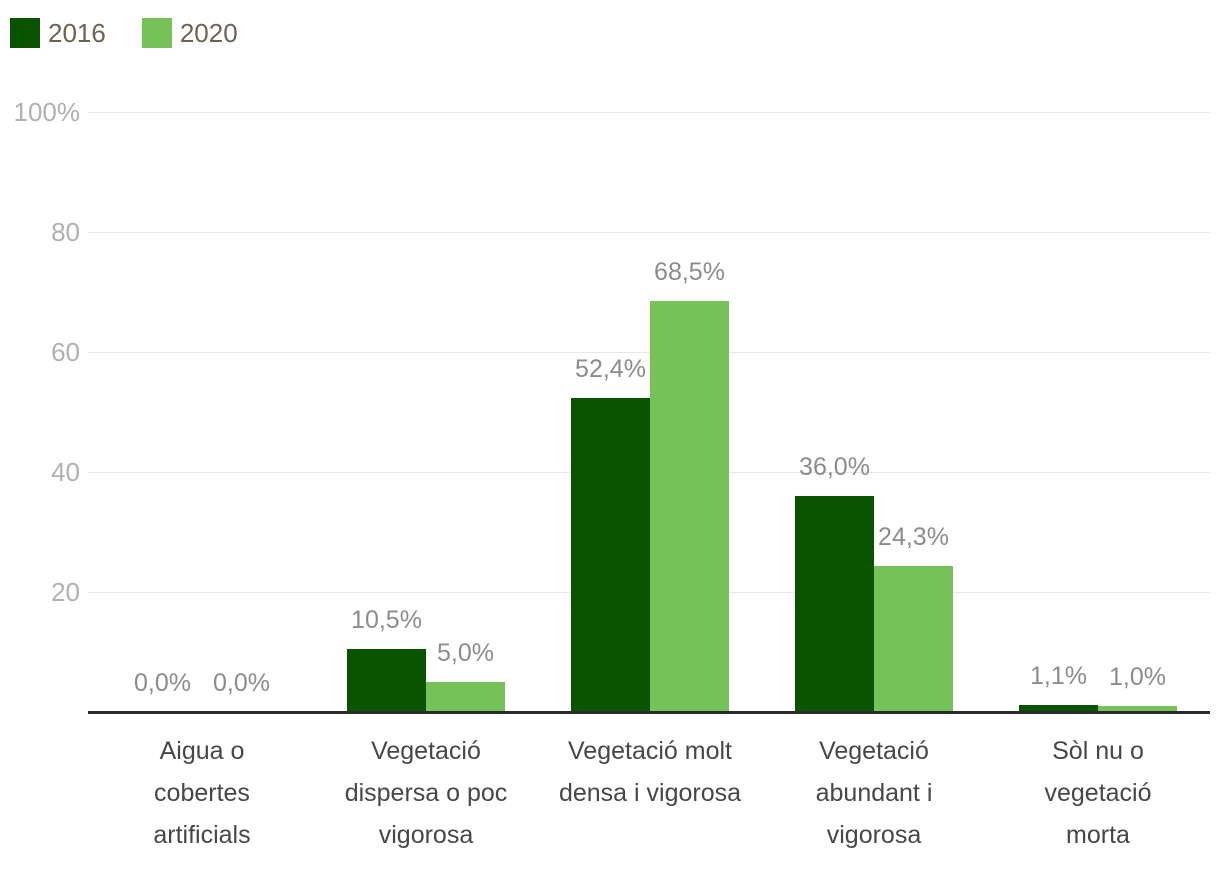  I want to click on category-label-0: Aigua o cobertes artificials, so click(202, 793).